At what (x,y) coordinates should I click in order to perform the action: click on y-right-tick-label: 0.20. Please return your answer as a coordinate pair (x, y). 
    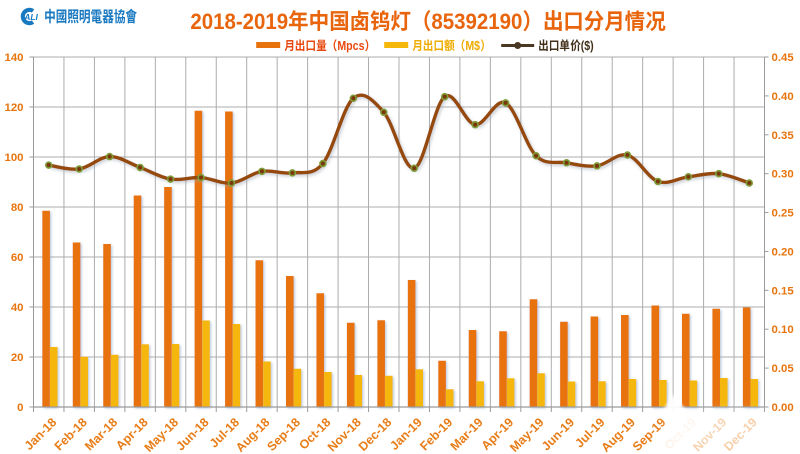
    Looking at the image, I should click on (783, 252).